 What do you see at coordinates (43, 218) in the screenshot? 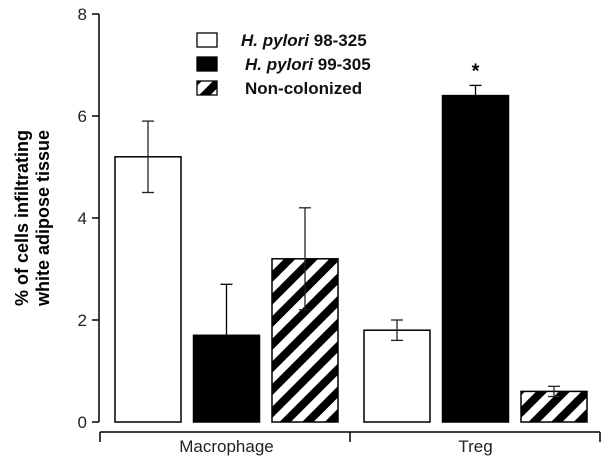
I see `y-axis-title-line2: white adipose tissue` at bounding box center [43, 218].